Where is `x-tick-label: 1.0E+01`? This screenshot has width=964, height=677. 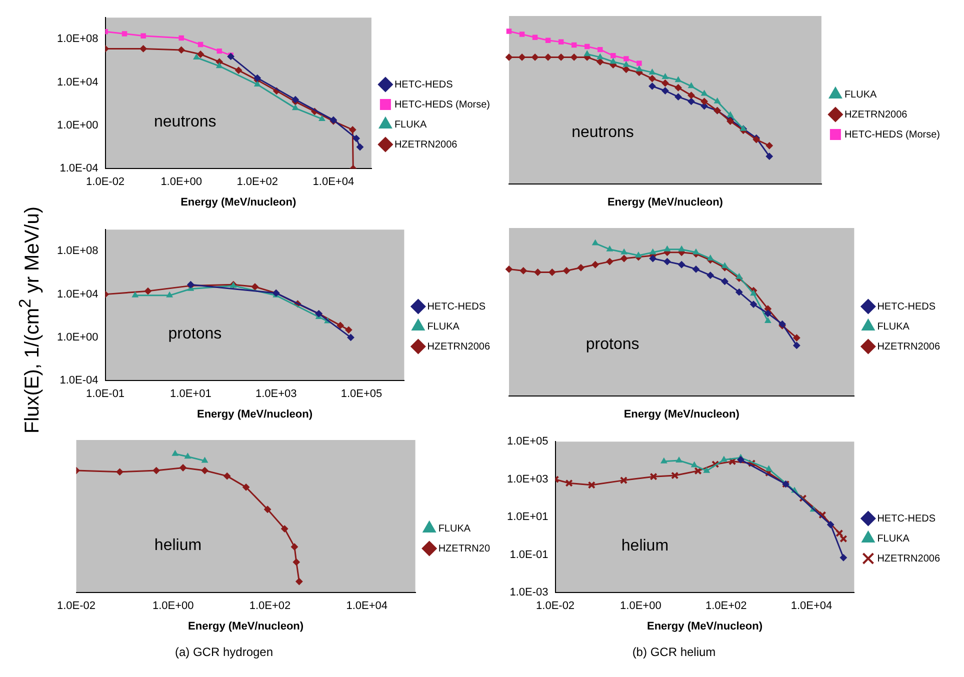 x-tick-label: 1.0E+01 is located at coordinates (191, 394).